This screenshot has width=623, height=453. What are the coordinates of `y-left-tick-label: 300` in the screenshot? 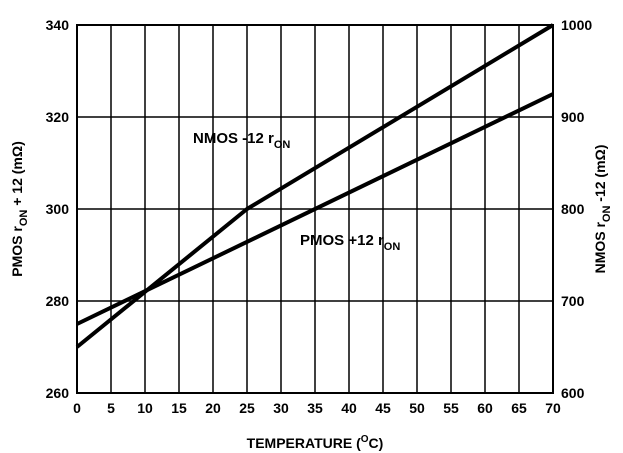 It's located at (58, 209).